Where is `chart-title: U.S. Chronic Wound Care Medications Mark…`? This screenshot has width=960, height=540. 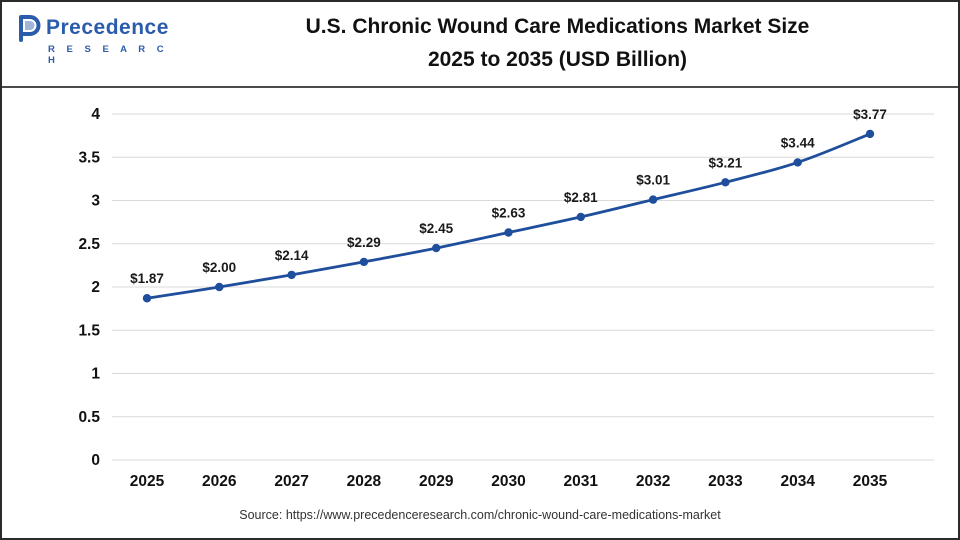 chart-title: U.S. Chronic Wound Care Medications Mark… is located at coordinates (557, 43).